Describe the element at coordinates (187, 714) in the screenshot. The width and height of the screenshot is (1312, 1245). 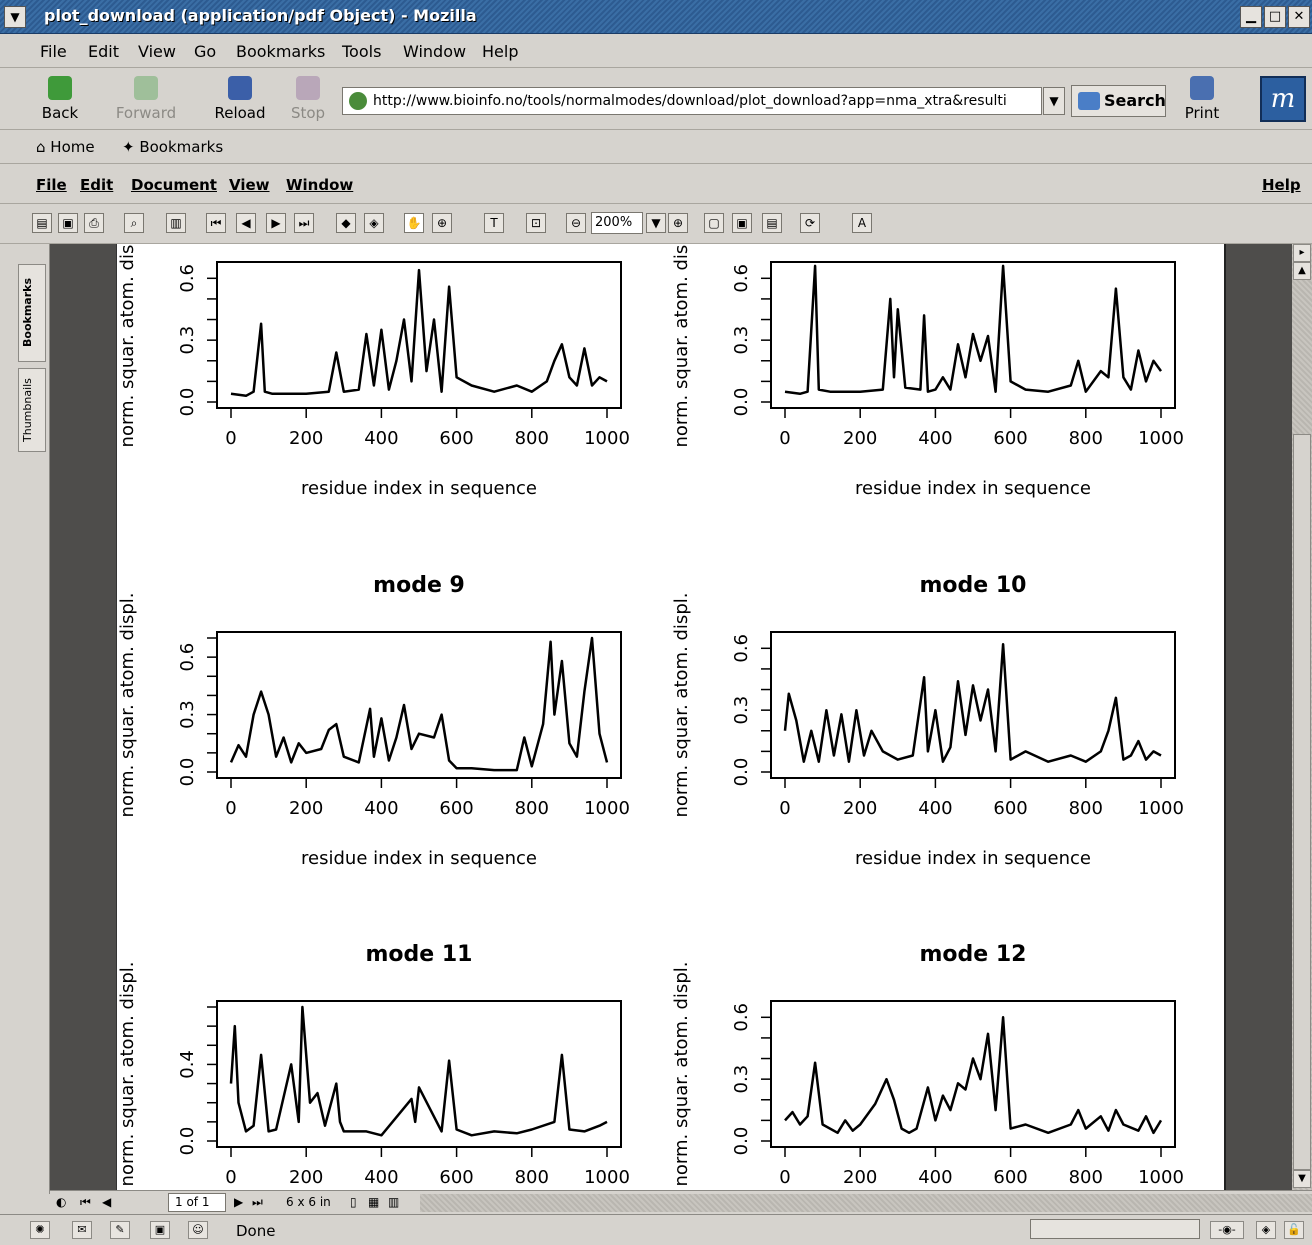
I see `y-tick-label-2-1: 0.3` at that location.